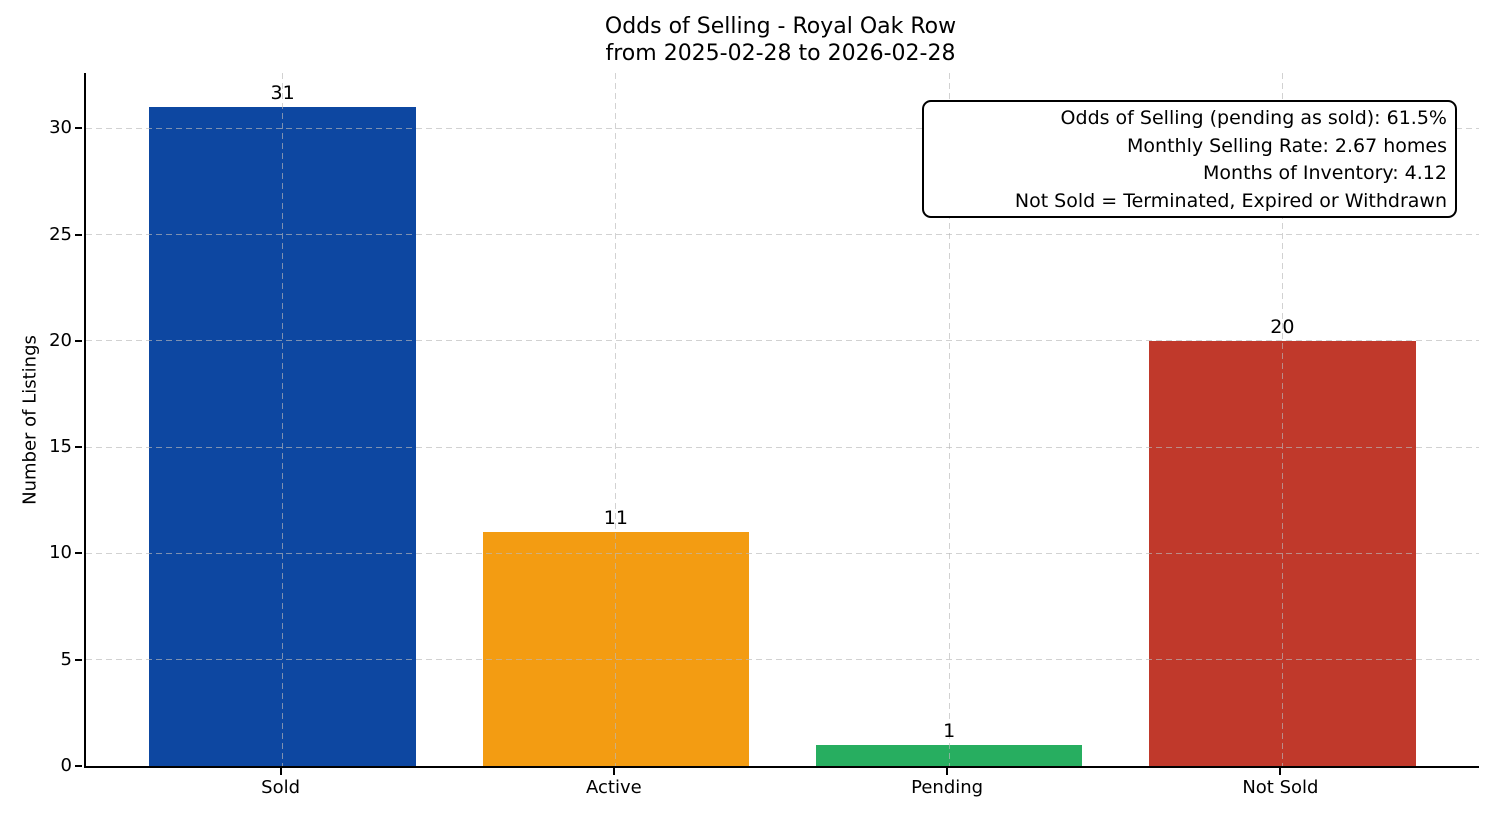  What do you see at coordinates (1282, 326) in the screenshot?
I see `bar-value-label-not-sold: 20` at bounding box center [1282, 326].